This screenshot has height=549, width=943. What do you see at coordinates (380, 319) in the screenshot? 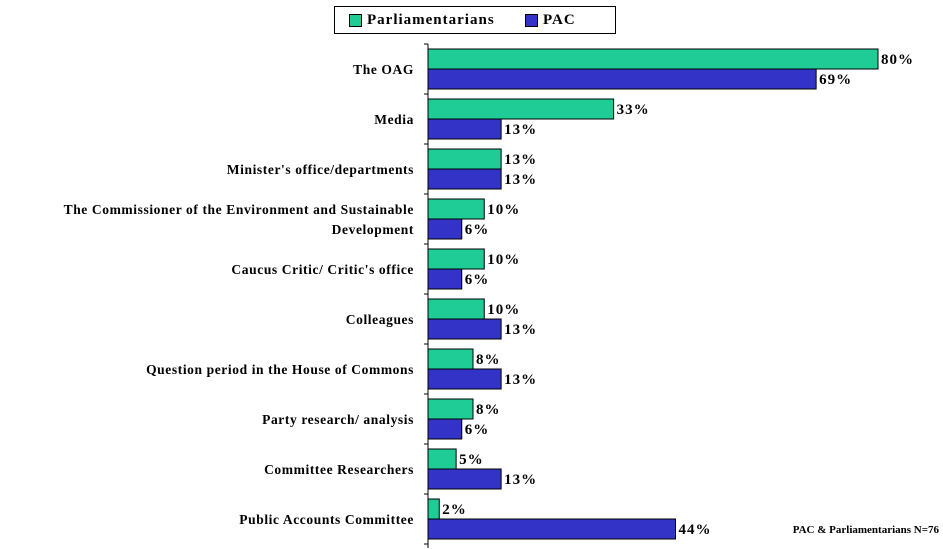
I see `category-label: Colleagues` at bounding box center [380, 319].